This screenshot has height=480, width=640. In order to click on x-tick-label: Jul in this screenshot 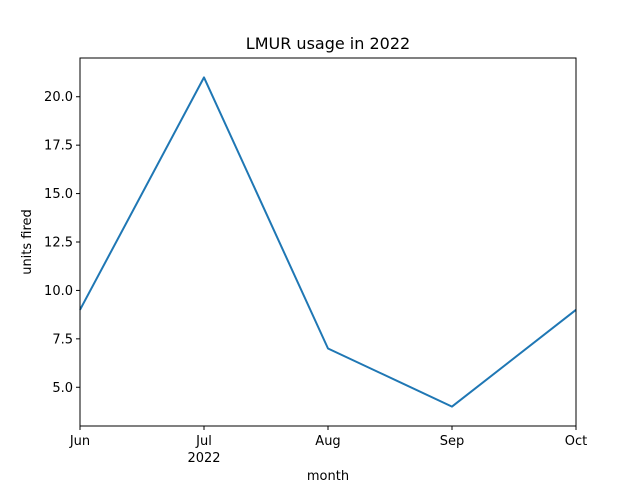, I will do `click(203, 441)`.